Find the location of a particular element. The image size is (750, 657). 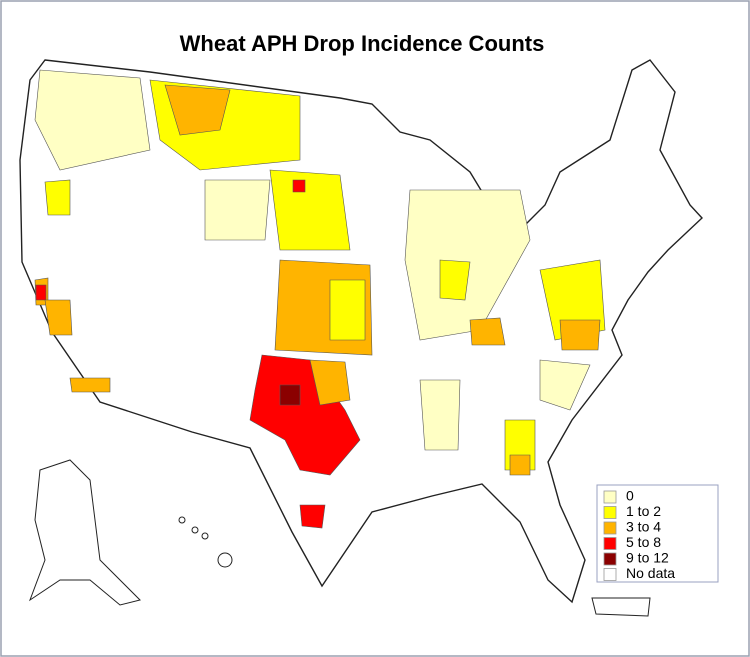

legend-box is located at coordinates (657, 533).